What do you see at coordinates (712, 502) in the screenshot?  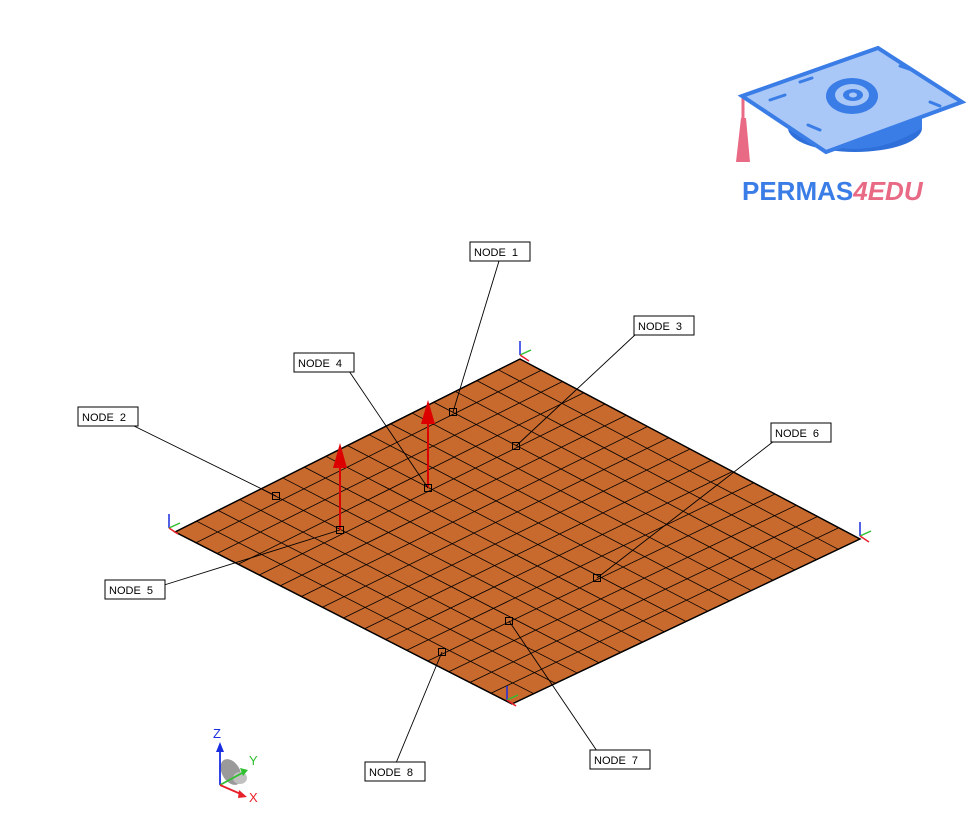 I see `node-6: NODE 6` at bounding box center [712, 502].